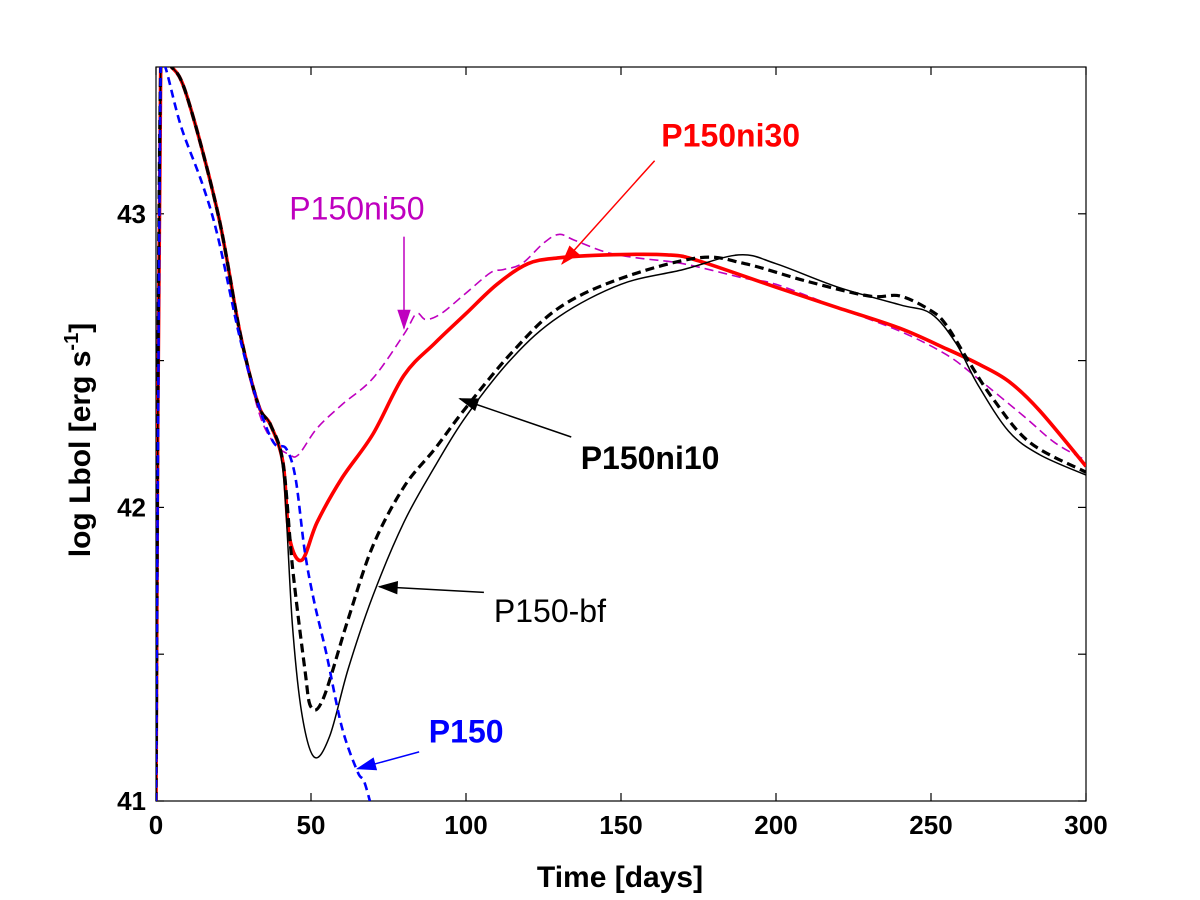  Describe the element at coordinates (388, 587) in the screenshot. I see `annotation-arrowhead-p150-bf` at that location.